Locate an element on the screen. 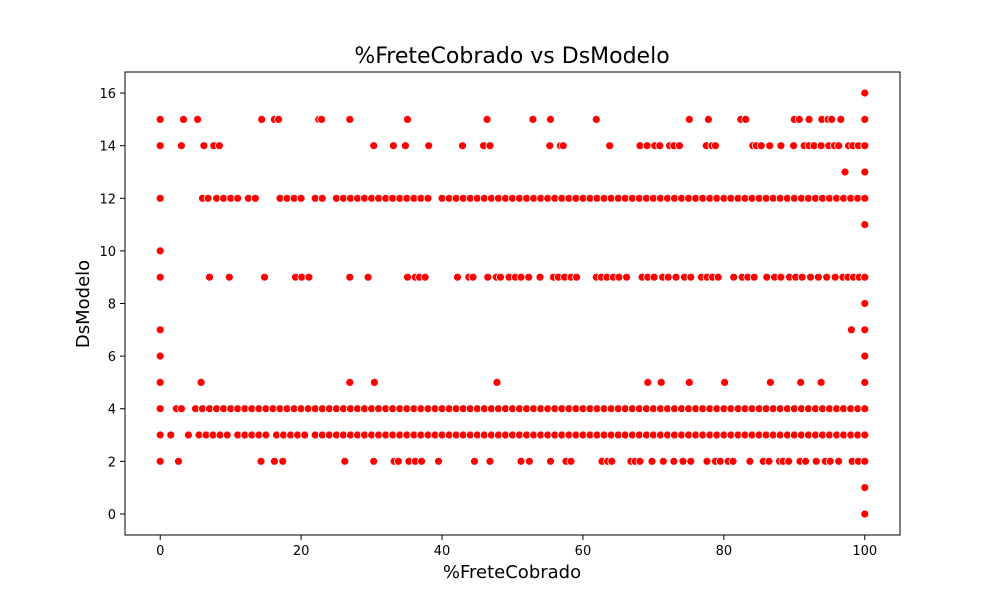  y-tick-label: 2 is located at coordinates (112, 462).